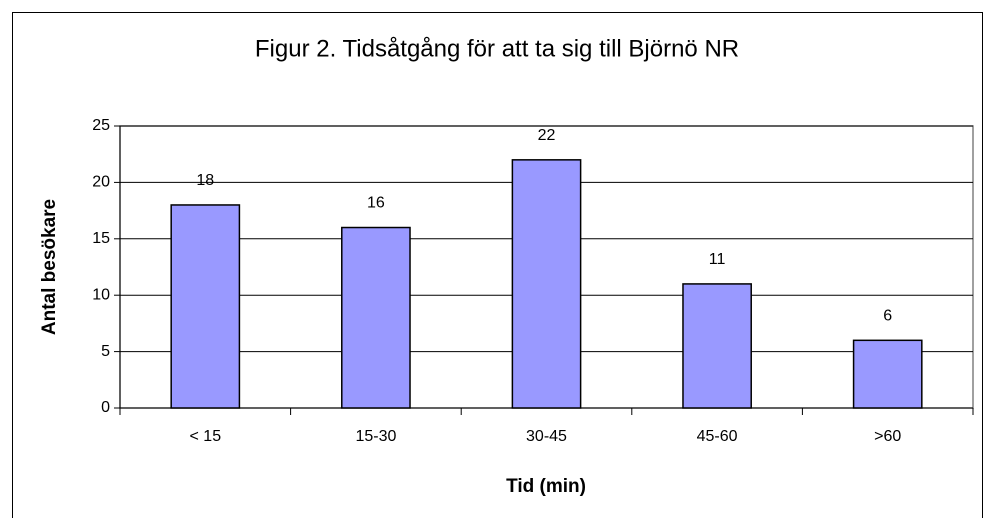  What do you see at coordinates (717, 436) in the screenshot?
I see `x-tick-label: 45-60` at bounding box center [717, 436].